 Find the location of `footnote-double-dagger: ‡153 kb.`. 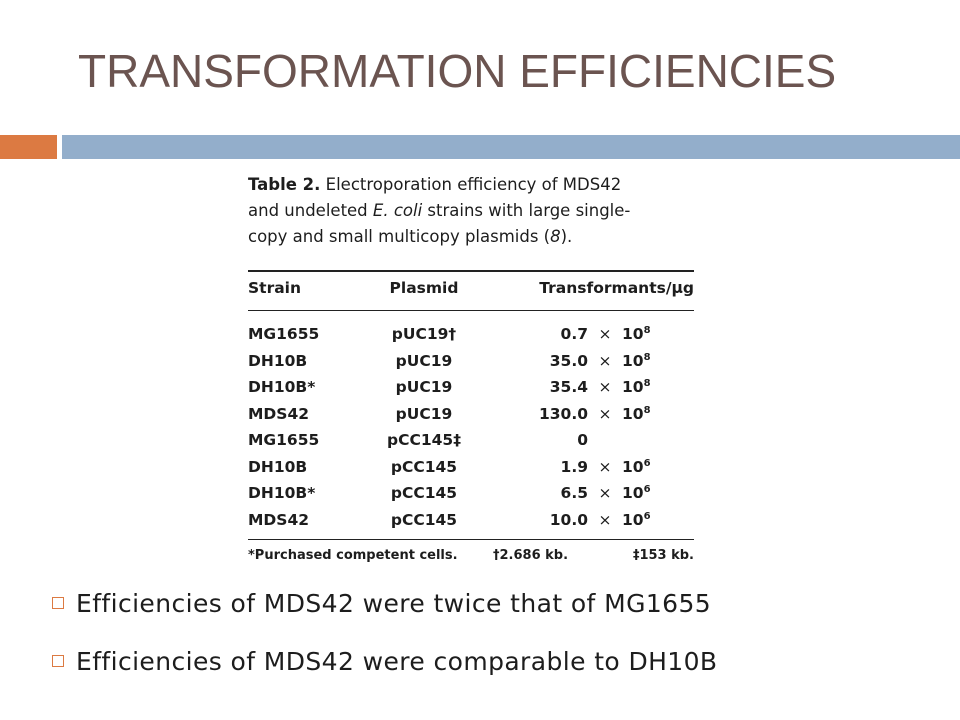

footnote-double-dagger: ‡153 kb. is located at coordinates (663, 555).